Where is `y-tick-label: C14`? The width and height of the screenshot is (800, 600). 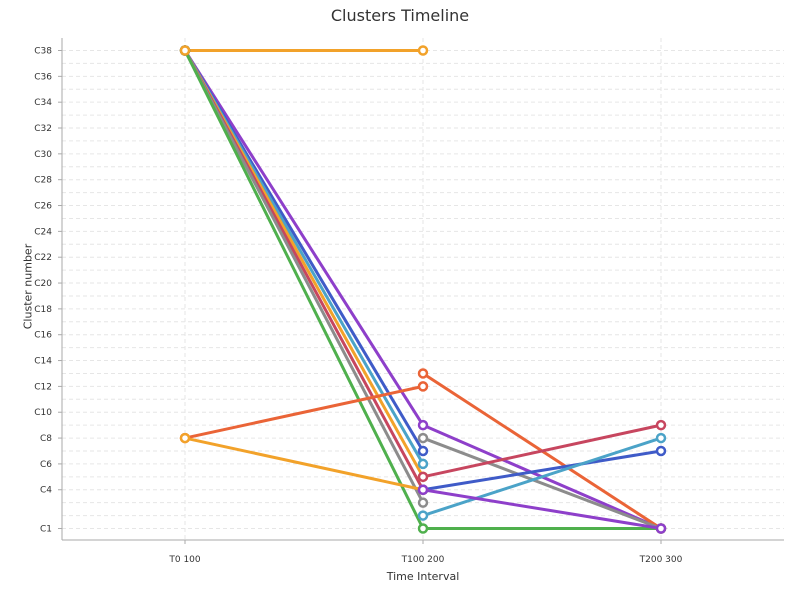
y-tick-label: C14 is located at coordinates (43, 362).